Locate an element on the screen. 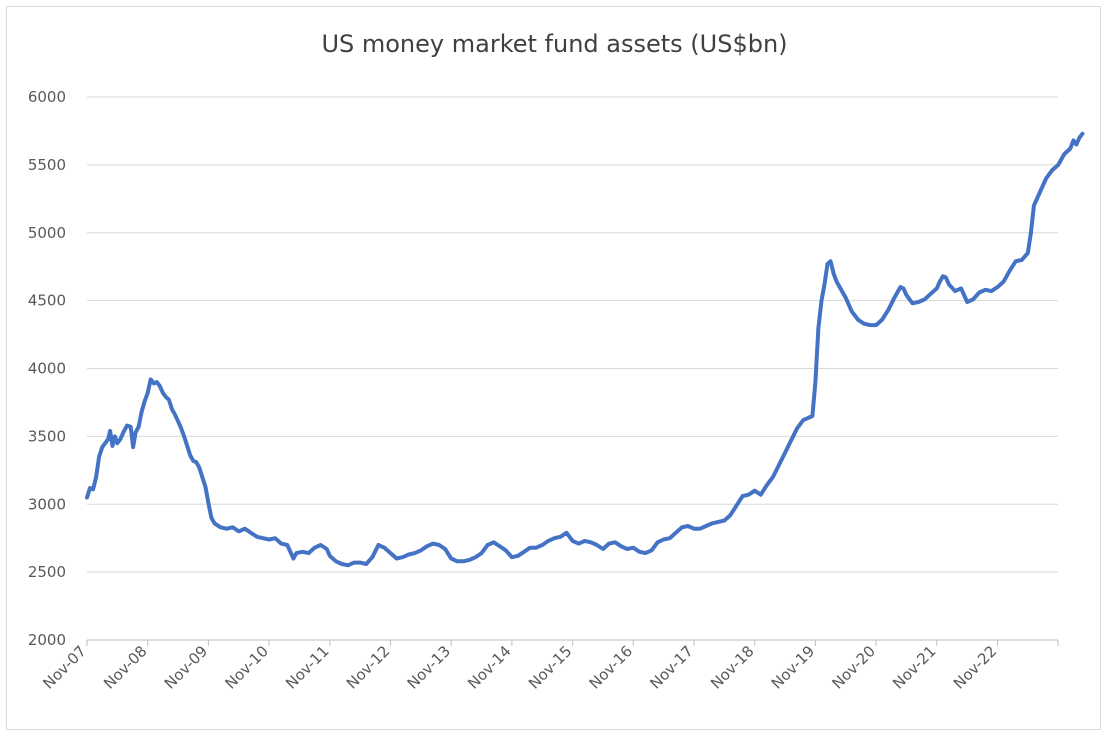  x-tick-label: Nov-15 is located at coordinates (550, 667).